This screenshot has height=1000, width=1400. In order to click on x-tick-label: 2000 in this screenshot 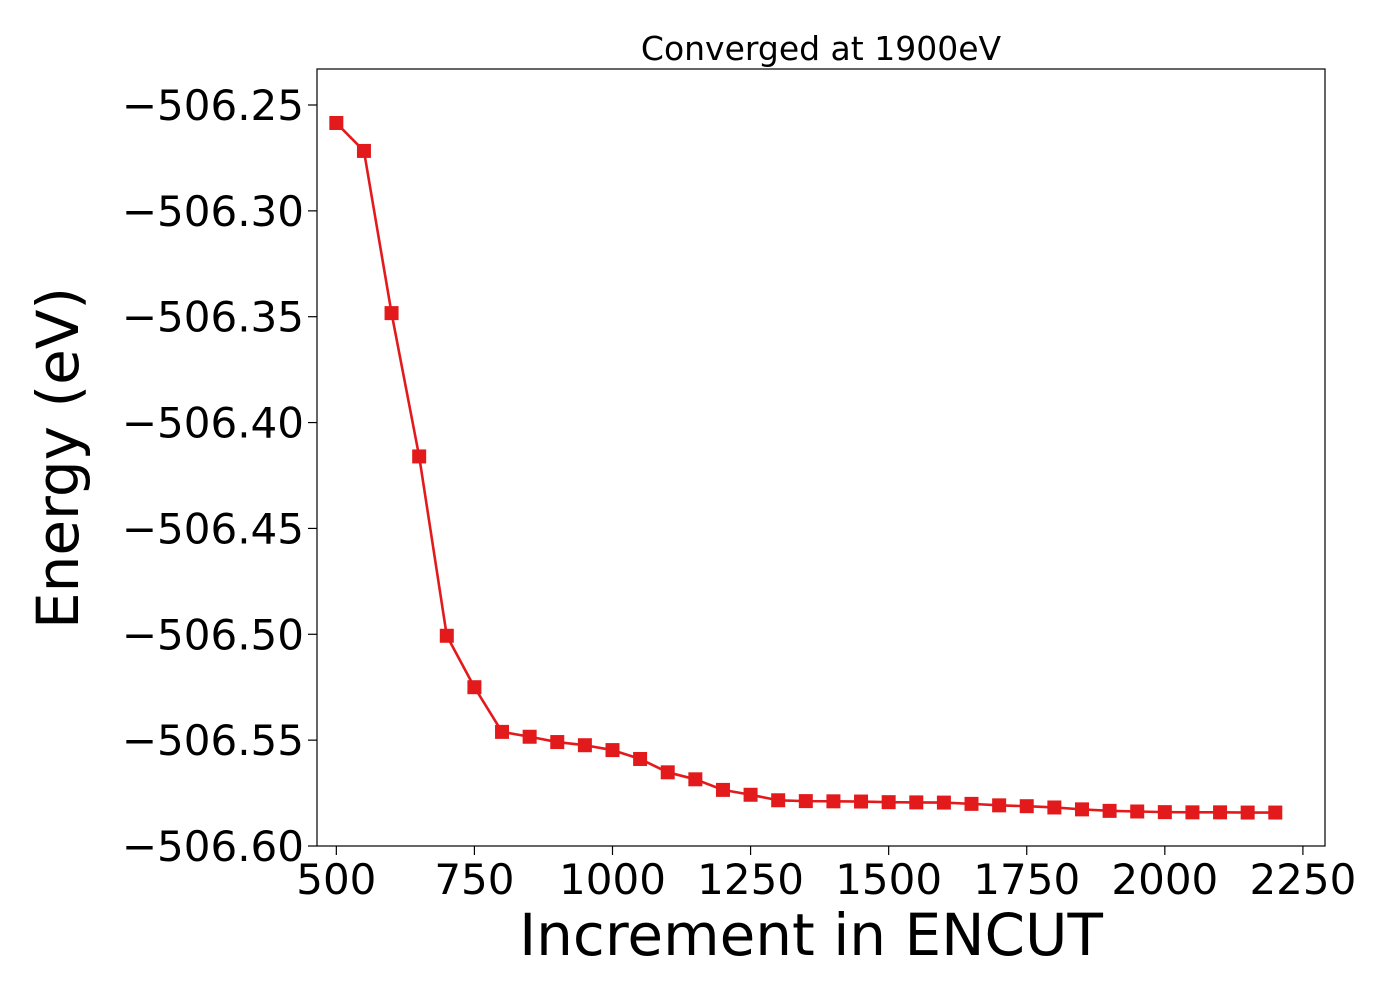, I will do `click(1164, 879)`.